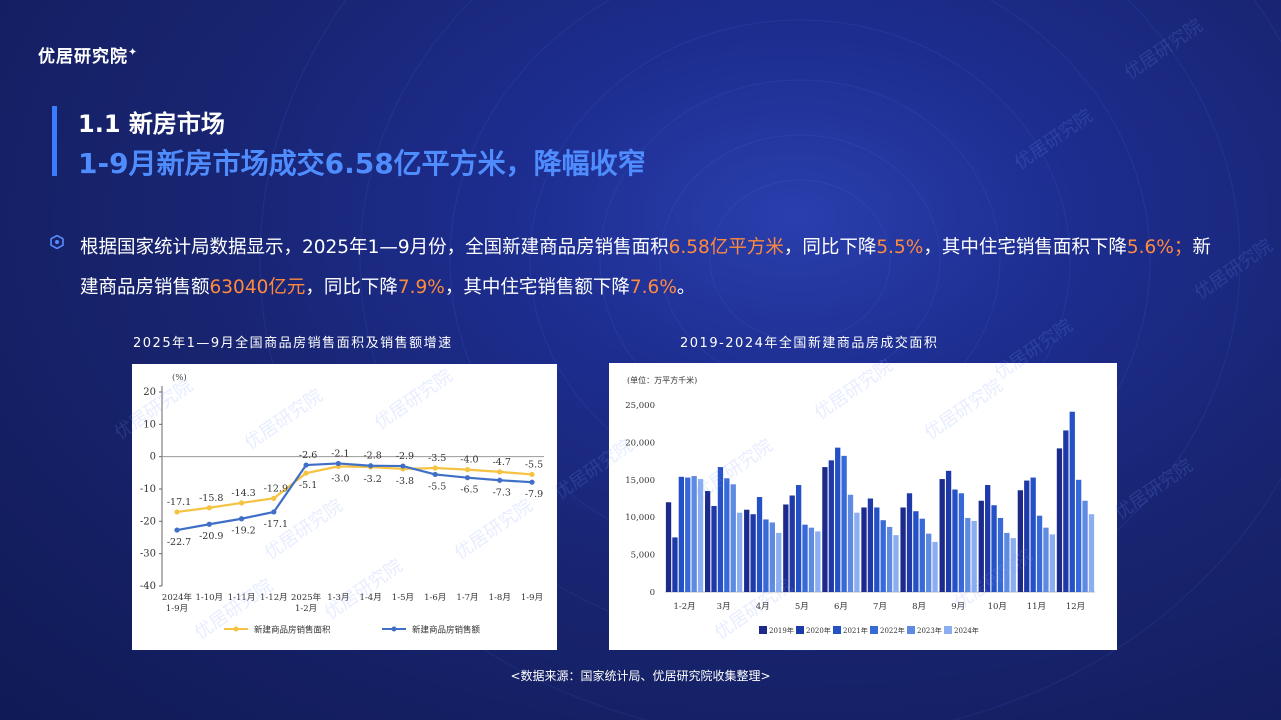  What do you see at coordinates (274, 598) in the screenshot?
I see `x-tick-label: 1-12月` at bounding box center [274, 598].